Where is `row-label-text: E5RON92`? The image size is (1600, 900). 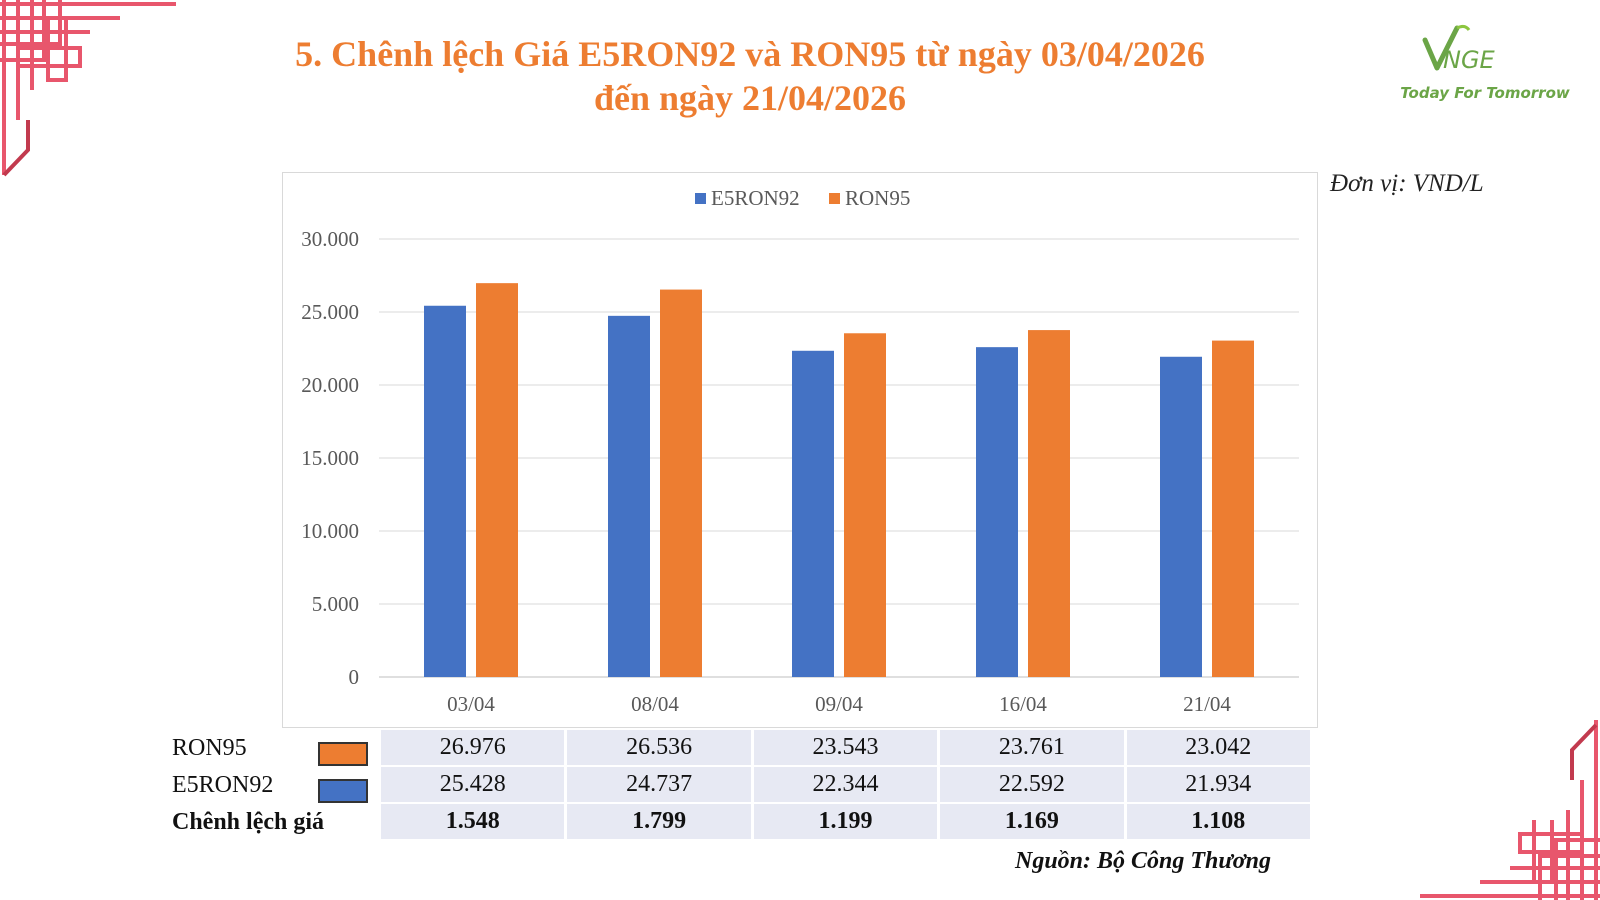
row-label-text: E5RON92 is located at coordinates (223, 785).